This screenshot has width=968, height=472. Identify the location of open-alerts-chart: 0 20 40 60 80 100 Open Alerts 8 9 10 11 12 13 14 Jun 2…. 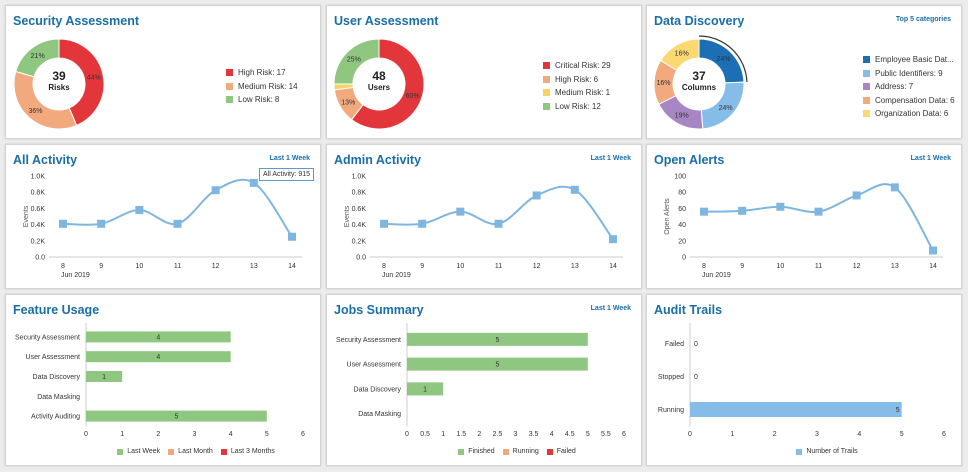
(805, 217).